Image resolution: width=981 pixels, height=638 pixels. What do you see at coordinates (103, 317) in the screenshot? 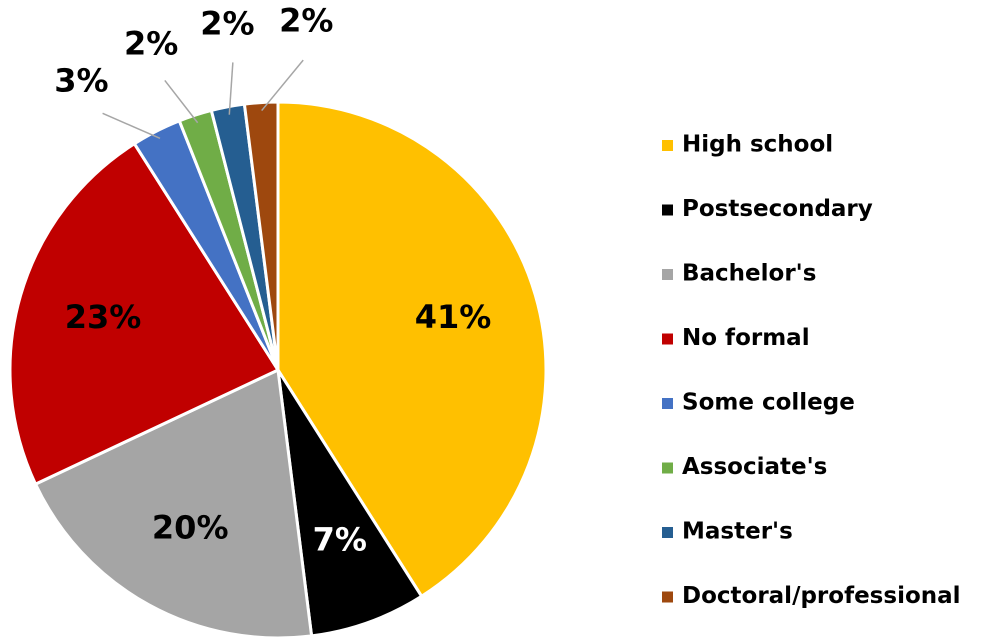
I see `data-label: 23%` at bounding box center [103, 317].